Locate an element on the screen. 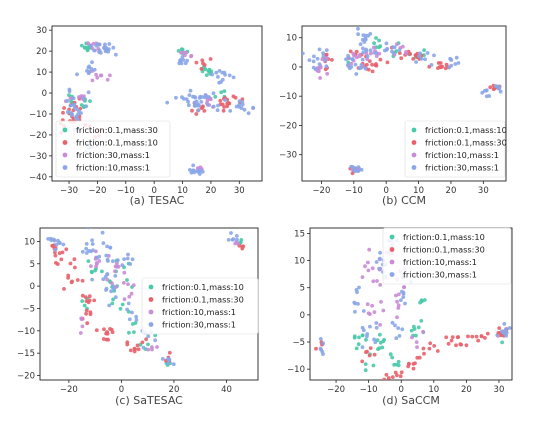 The image size is (540, 422). y-tick-label: −10 is located at coordinates (26, 332).